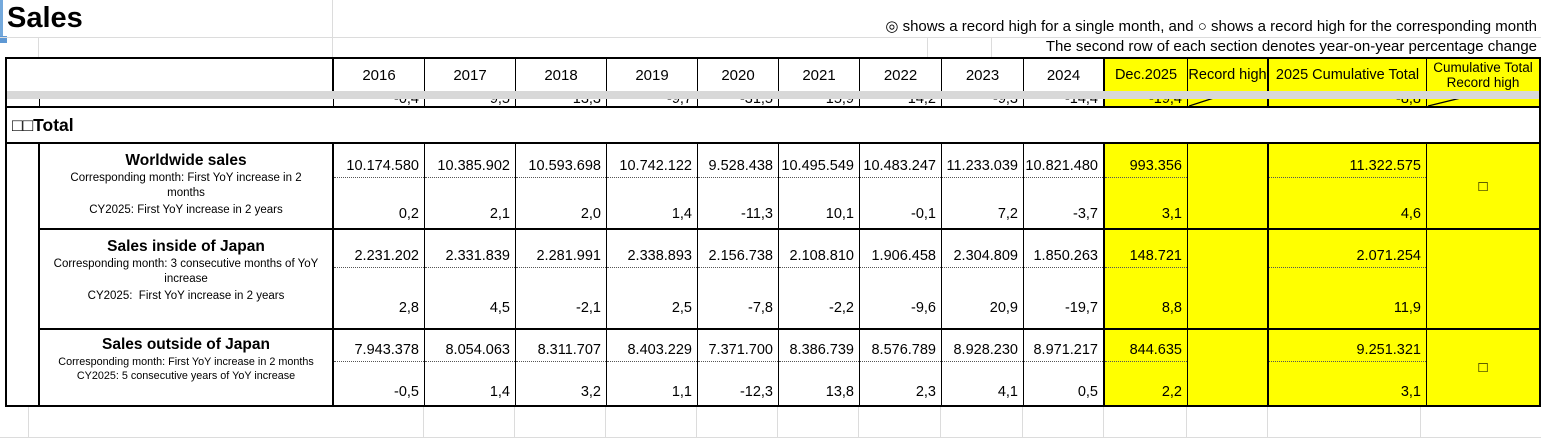 This screenshot has height=441, width=1541. Describe the element at coordinates (1348, 367) in the screenshot. I see `cumulative-total-cell: 9.251.321 3,1` at that location.